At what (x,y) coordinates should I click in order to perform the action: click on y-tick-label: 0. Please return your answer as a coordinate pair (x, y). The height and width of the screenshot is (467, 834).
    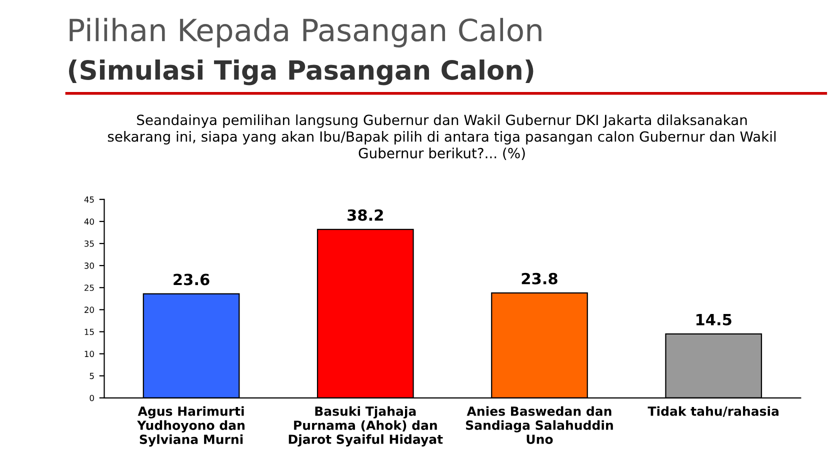
    Looking at the image, I should click on (92, 398).